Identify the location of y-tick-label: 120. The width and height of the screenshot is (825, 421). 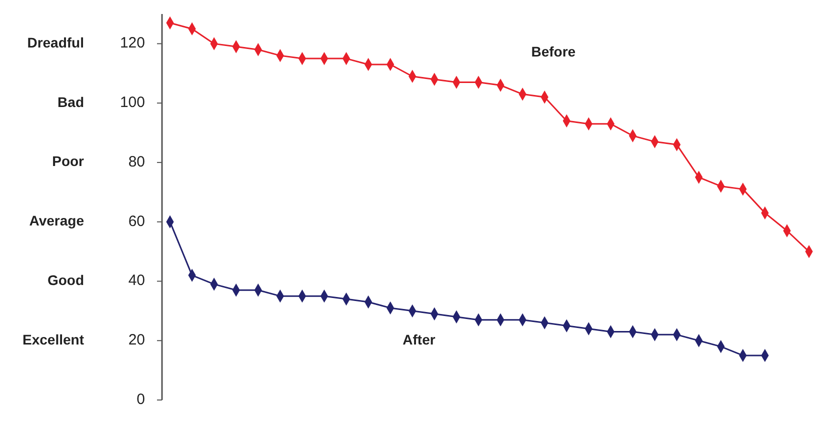
(132, 43).